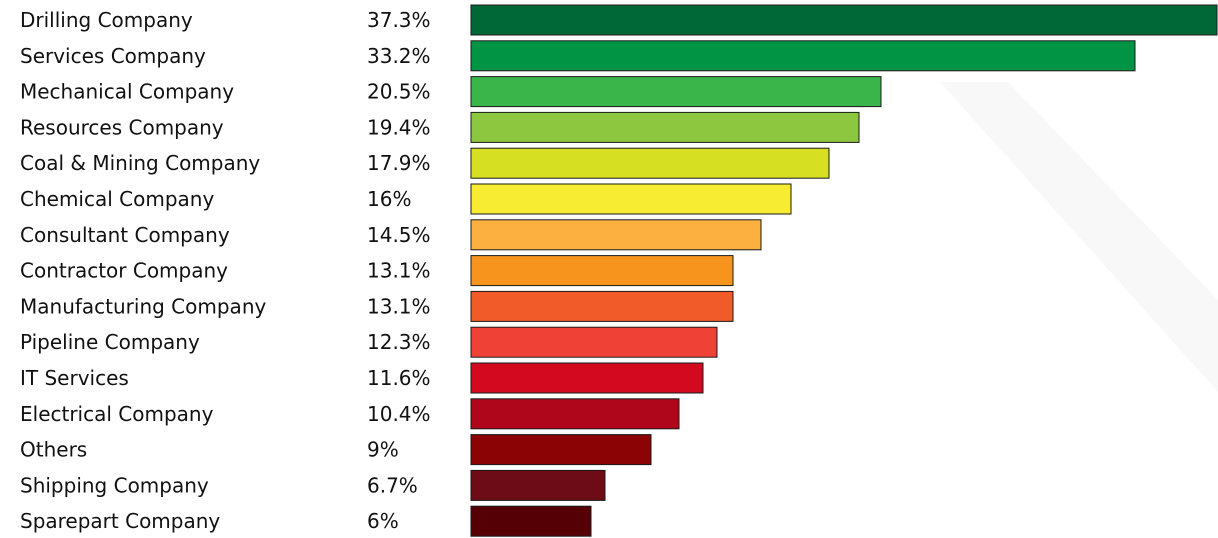 The height and width of the screenshot is (538, 1218). Describe the element at coordinates (399, 414) in the screenshot. I see `value-label: 10.4%` at that location.